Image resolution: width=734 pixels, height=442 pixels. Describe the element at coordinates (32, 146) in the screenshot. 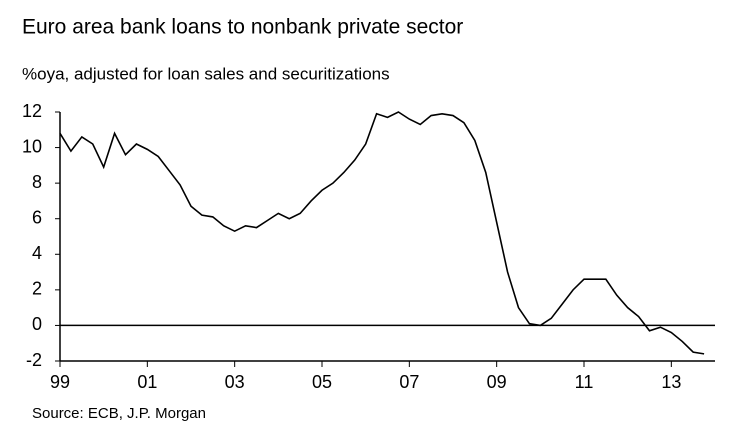

I see `y-tick-label: 10` at that location.